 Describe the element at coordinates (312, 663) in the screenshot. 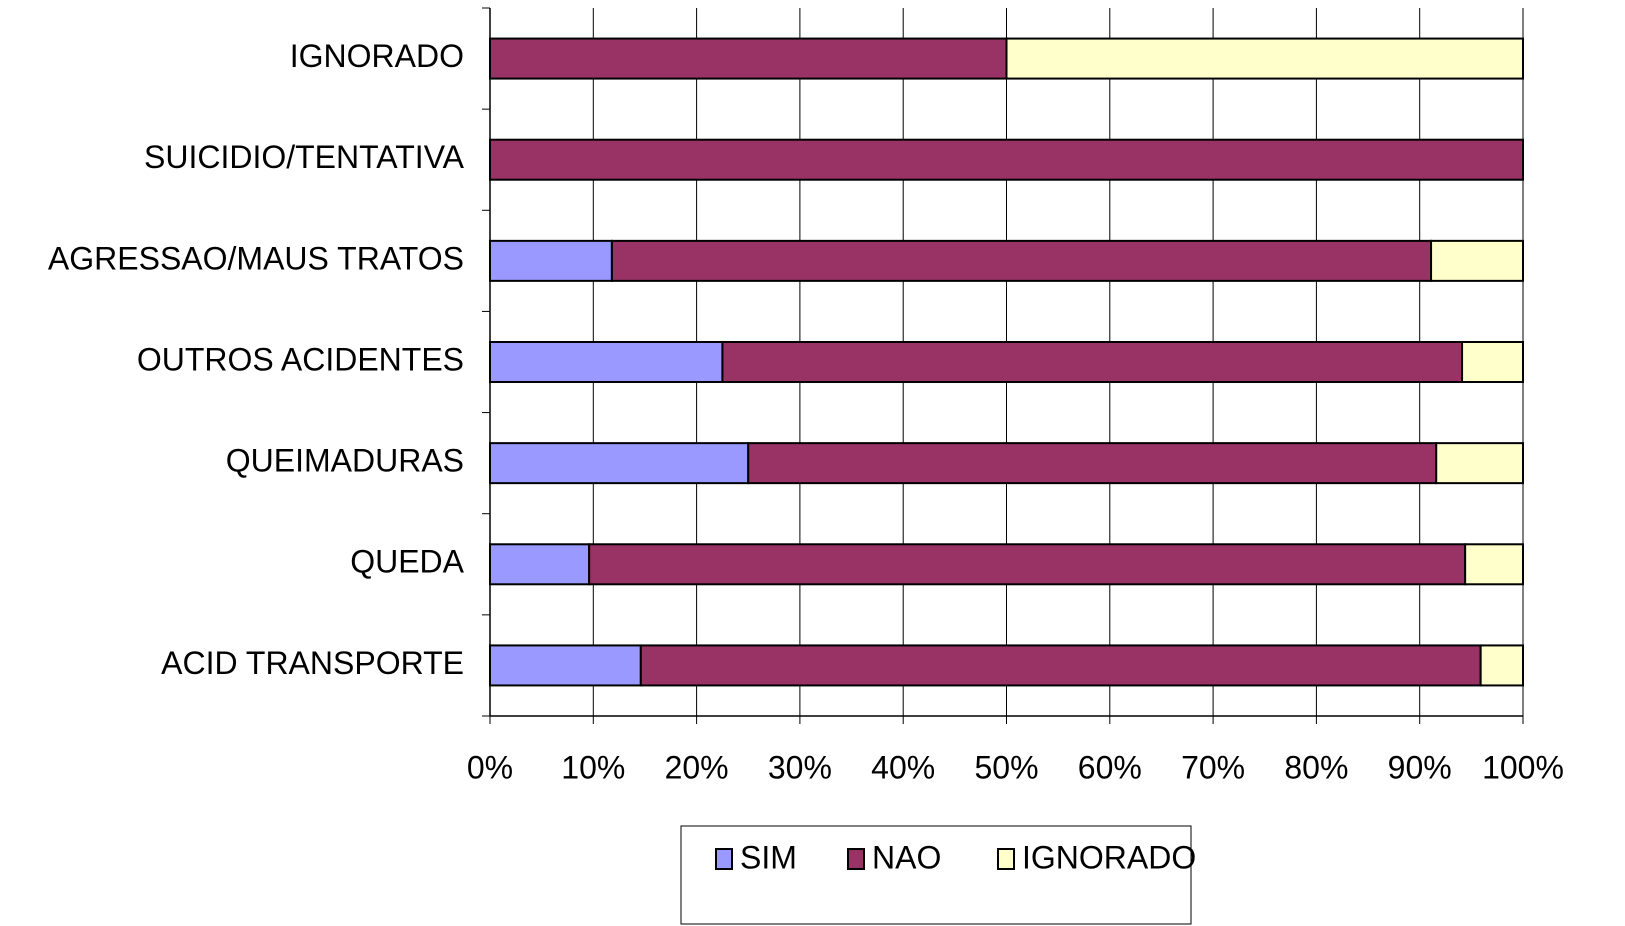

I see `y-tick-label: ACID TRANSPORTE` at that location.